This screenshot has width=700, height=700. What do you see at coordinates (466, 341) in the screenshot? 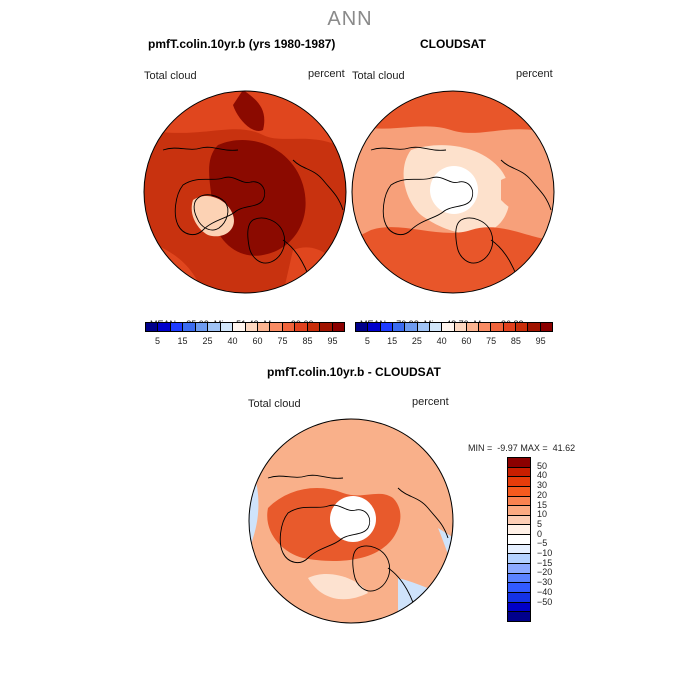
I see `obs-colorbar-tick-label: 60` at bounding box center [466, 341].